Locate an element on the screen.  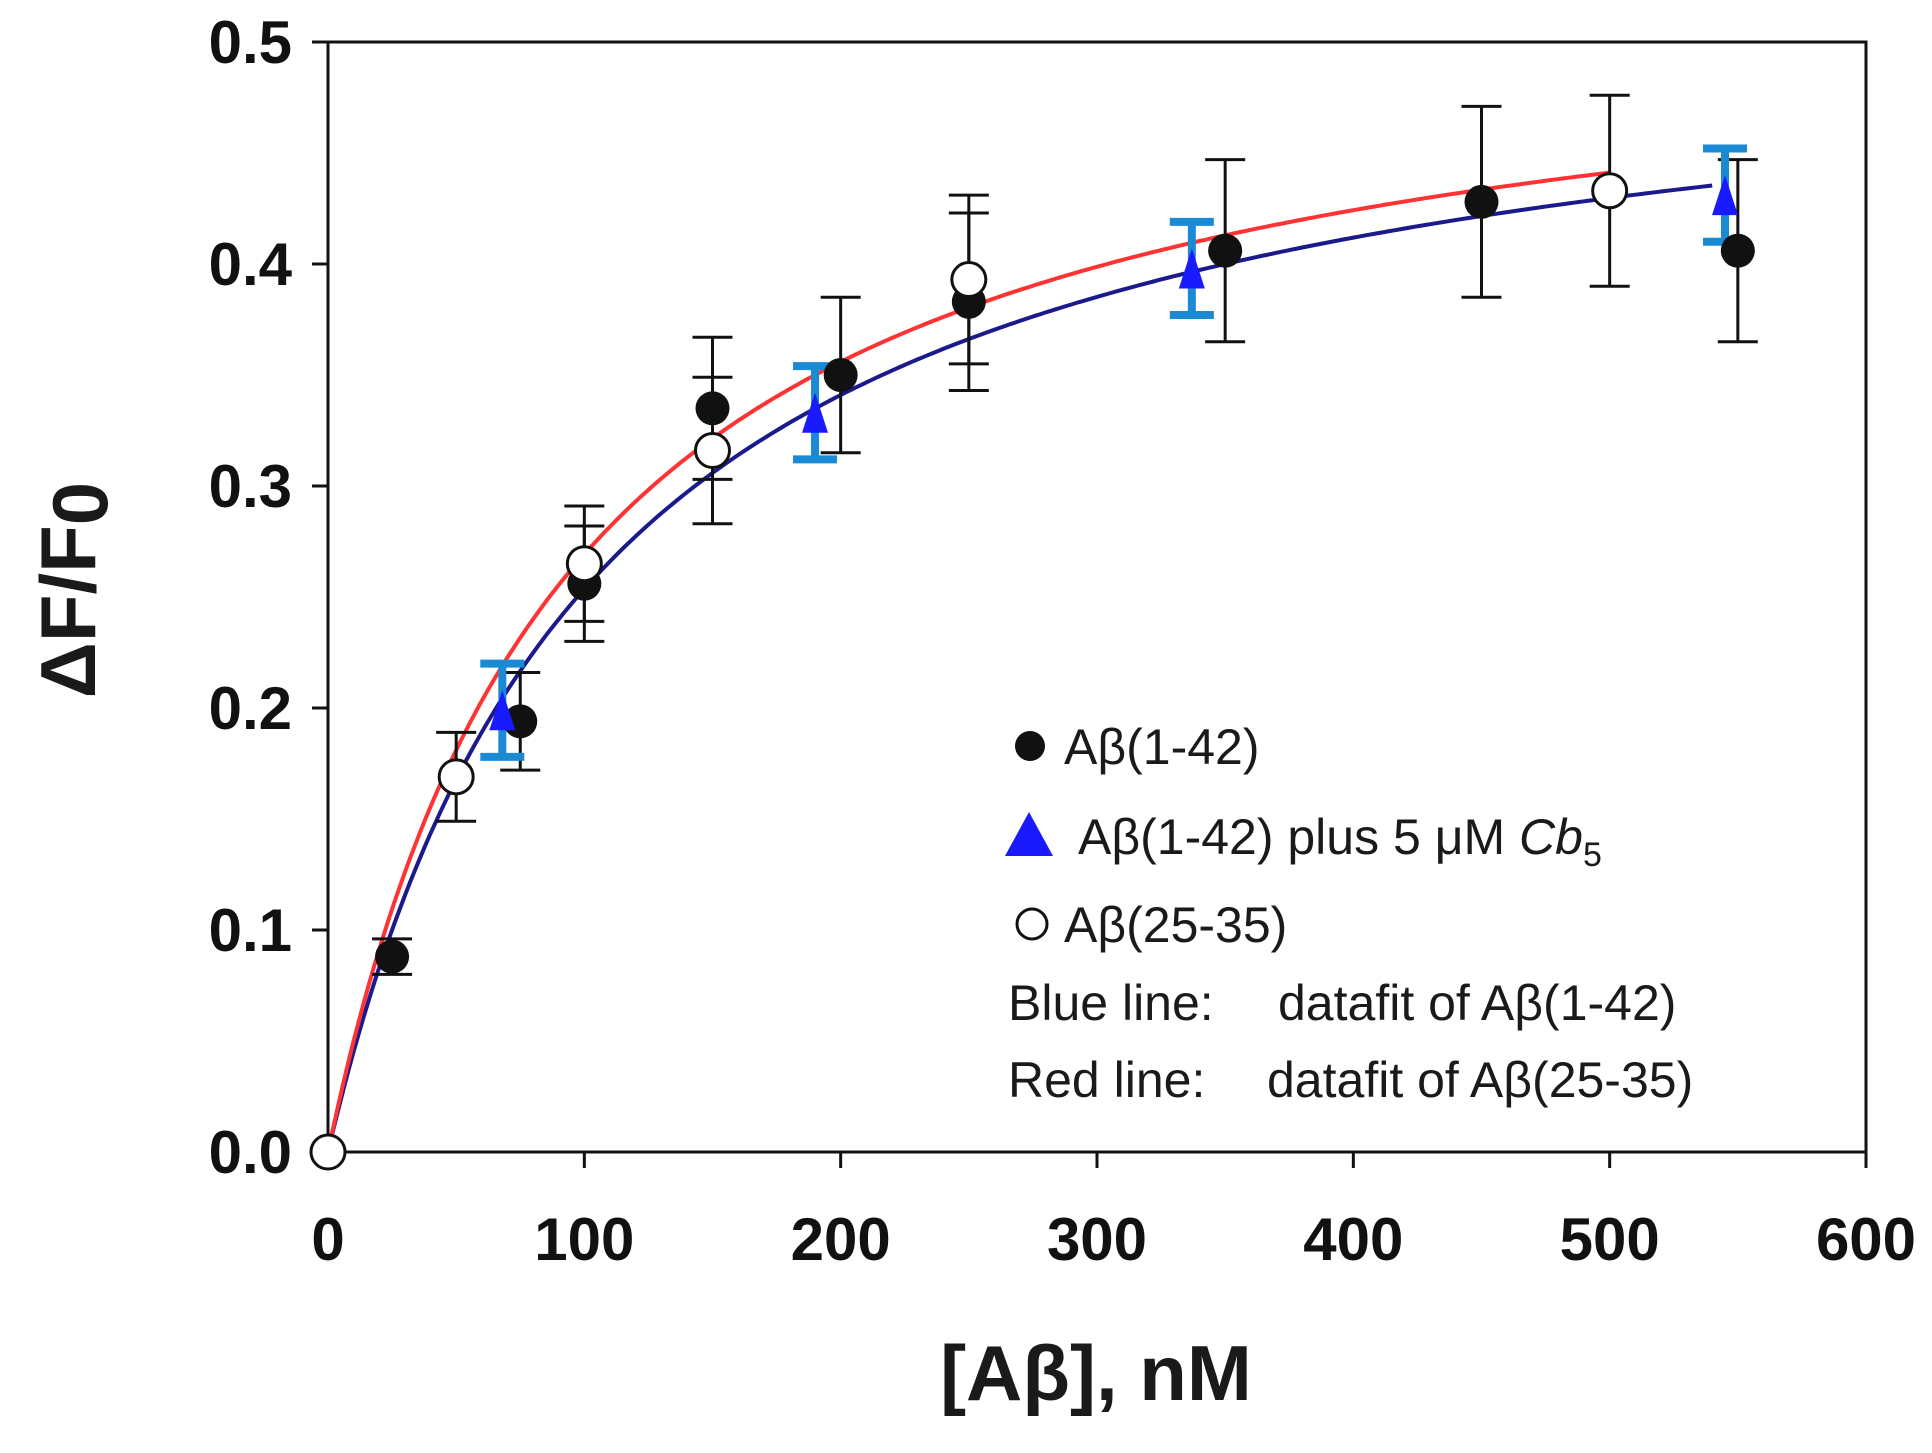
y-tick-label: 0.2 is located at coordinates (250, 708).